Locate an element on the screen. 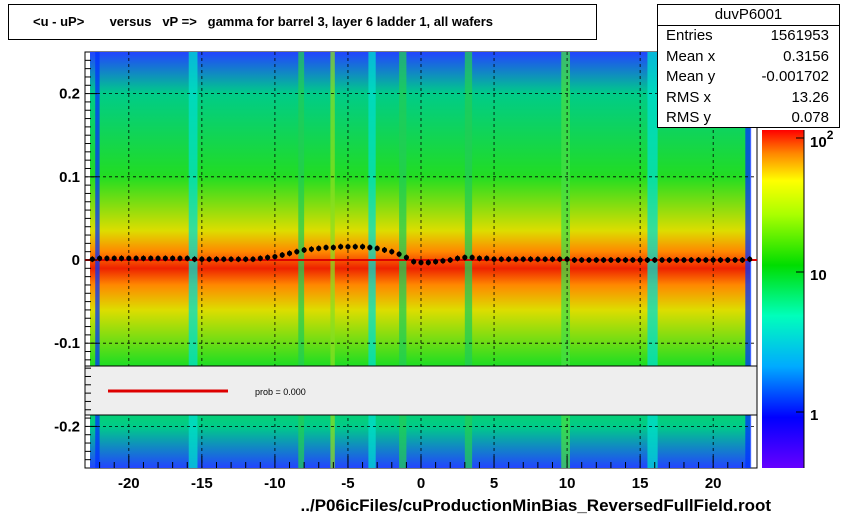 The image size is (843, 522). y-tick-label: 0.2 is located at coordinates (69, 94).